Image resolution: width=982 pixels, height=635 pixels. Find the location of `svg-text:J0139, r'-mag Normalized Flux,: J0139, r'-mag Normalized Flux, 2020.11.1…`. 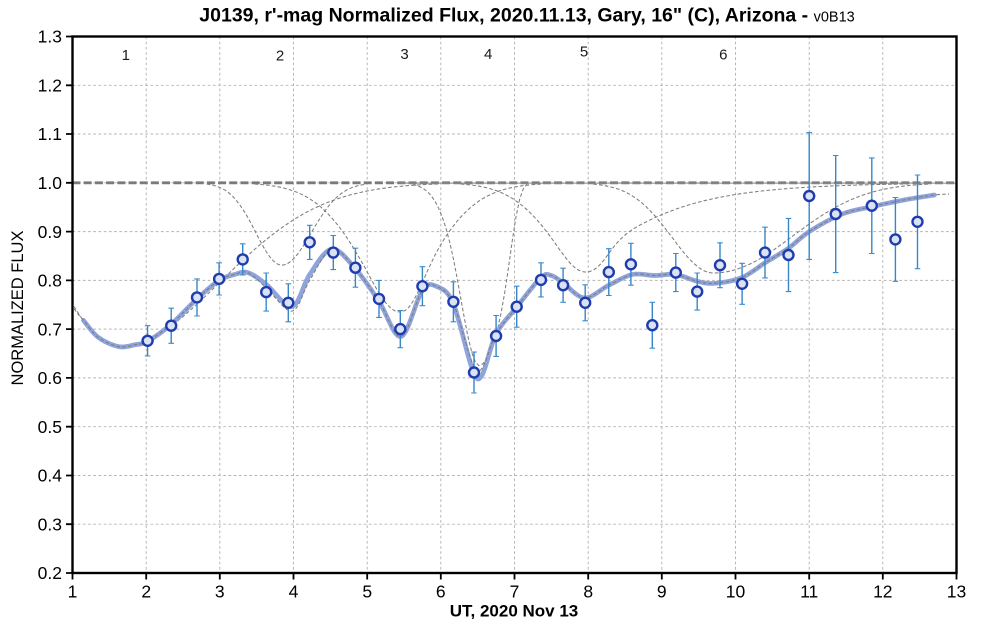

svg-text:J0139, r'-mag Normalized Flux,: J0139, r'-mag Normalized Flux, 2020.11.1… is located at coordinates (526, 16).